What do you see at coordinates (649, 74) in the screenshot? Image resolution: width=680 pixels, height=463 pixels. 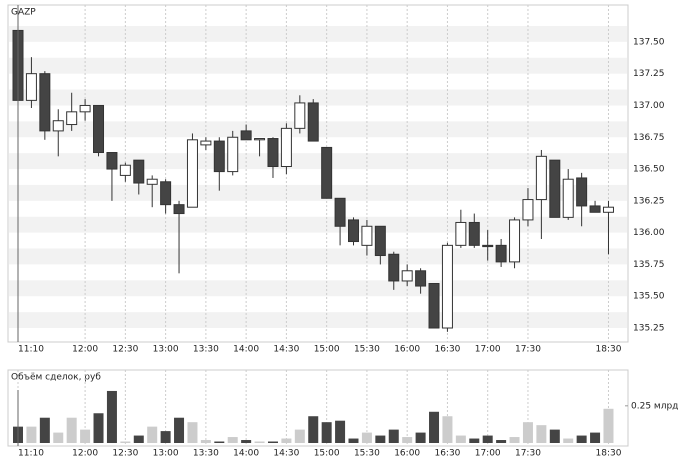 I see `y-tick-label: 137.25` at bounding box center [649, 74].